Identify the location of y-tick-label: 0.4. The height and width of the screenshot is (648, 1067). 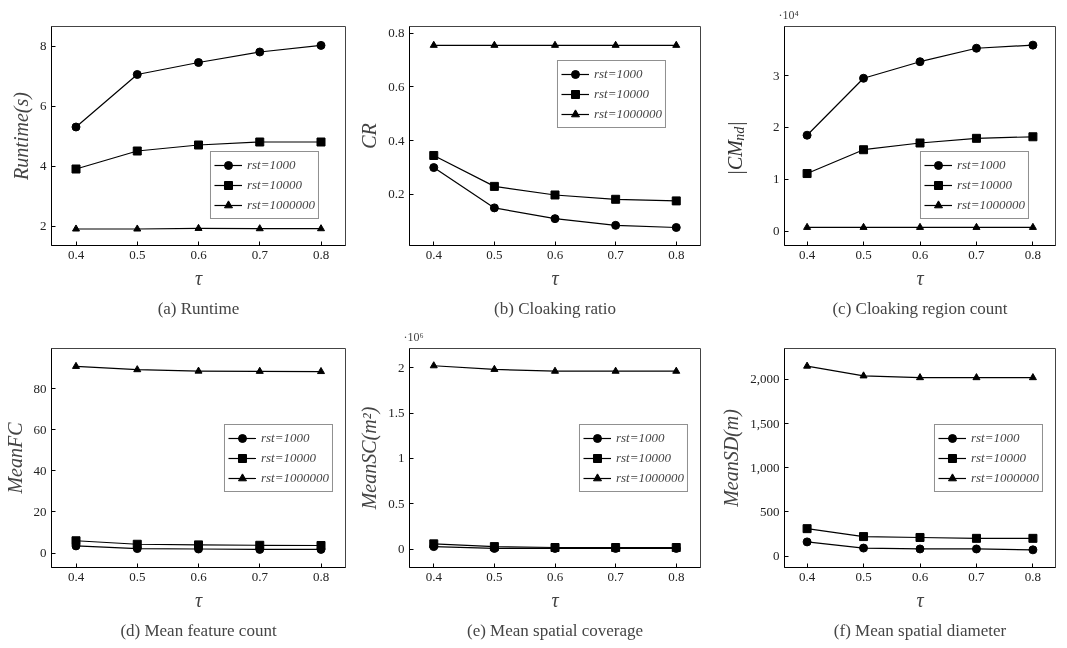
(396, 140).